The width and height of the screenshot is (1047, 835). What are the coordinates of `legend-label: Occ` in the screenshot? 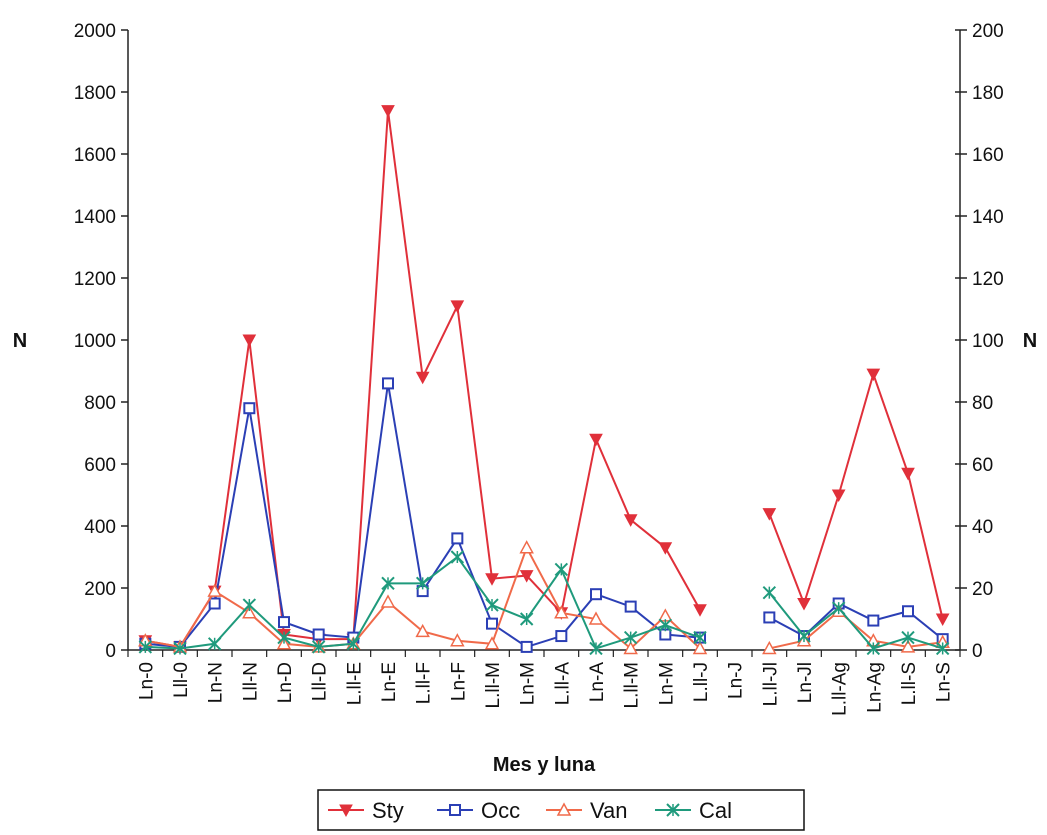 It's located at (500, 810).